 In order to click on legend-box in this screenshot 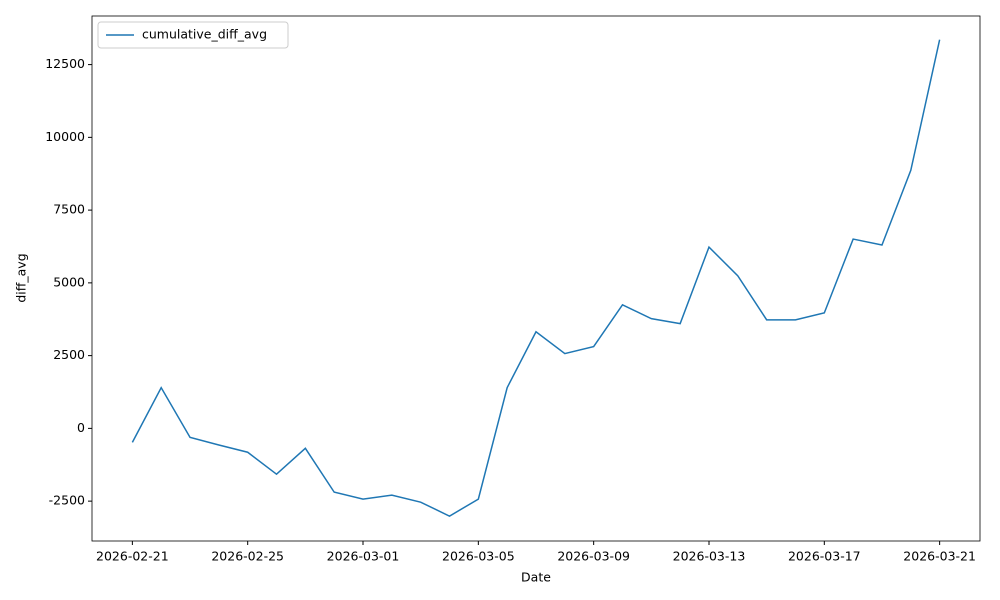, I will do `click(193, 35)`.